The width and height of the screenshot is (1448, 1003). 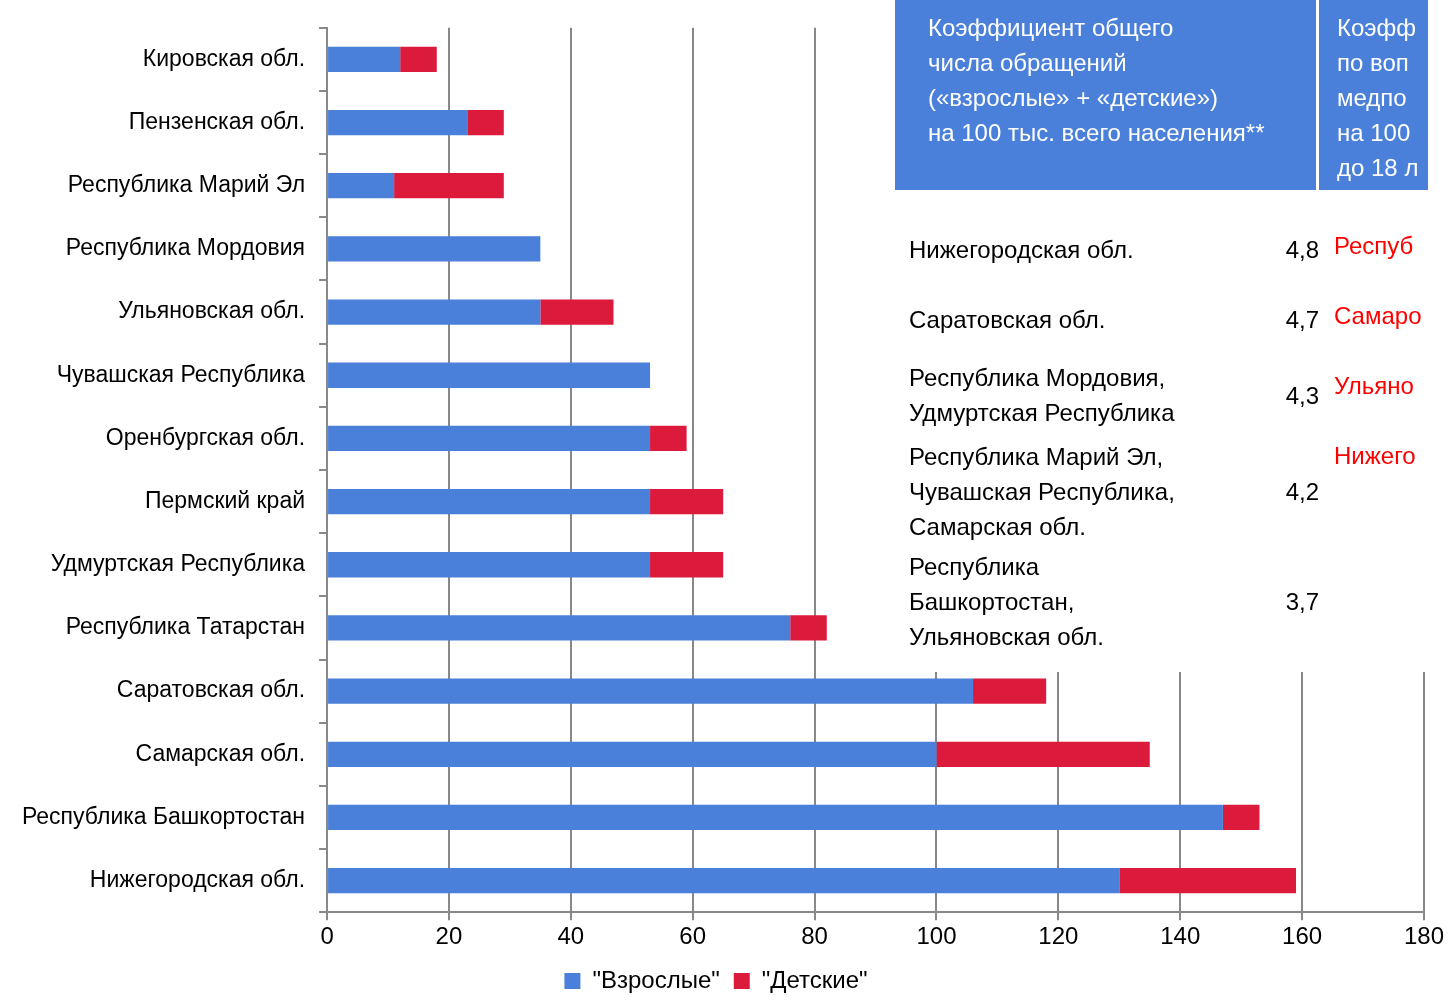 What do you see at coordinates (814, 979) in the screenshot?
I see `legend-label: "Детские"` at bounding box center [814, 979].